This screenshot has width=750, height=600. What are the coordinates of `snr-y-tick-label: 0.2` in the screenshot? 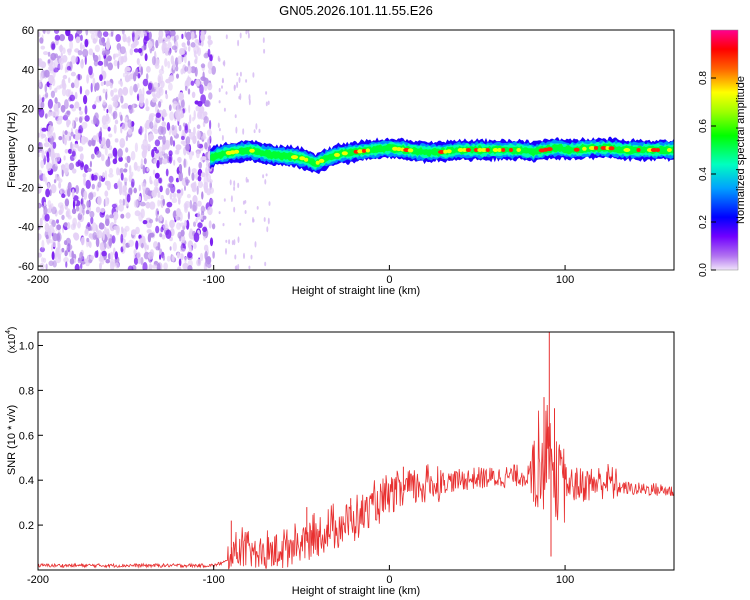 It's located at (26, 526).